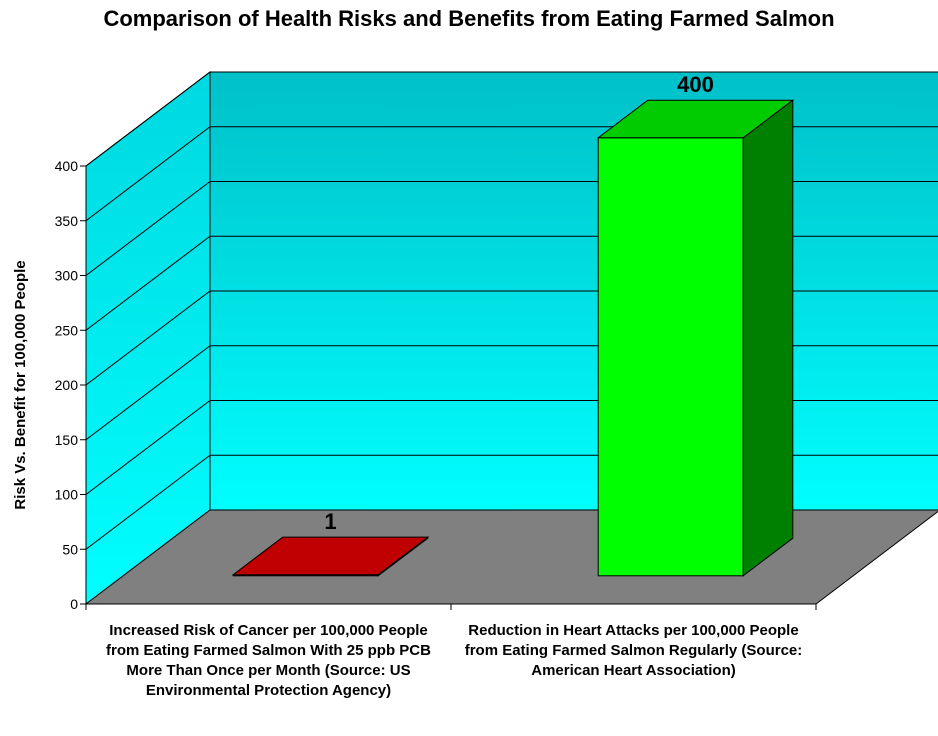 The image size is (938, 736). Describe the element at coordinates (67, 276) in the screenshot. I see `y-tick-label: 300` at that location.